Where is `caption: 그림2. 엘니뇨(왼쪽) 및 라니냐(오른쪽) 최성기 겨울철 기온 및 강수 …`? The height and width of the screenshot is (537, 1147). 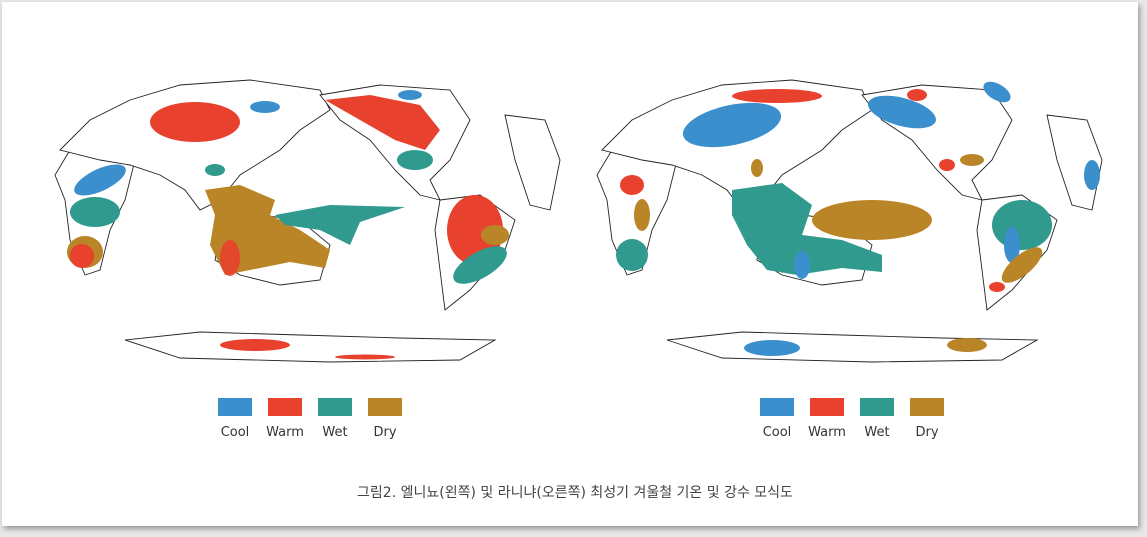
caption: 그림2. 엘니뇨(왼쪽) 및 라니냐(오른쪽) 최성기 겨울철 기온 및 강수 … is located at coordinates (575, 493).